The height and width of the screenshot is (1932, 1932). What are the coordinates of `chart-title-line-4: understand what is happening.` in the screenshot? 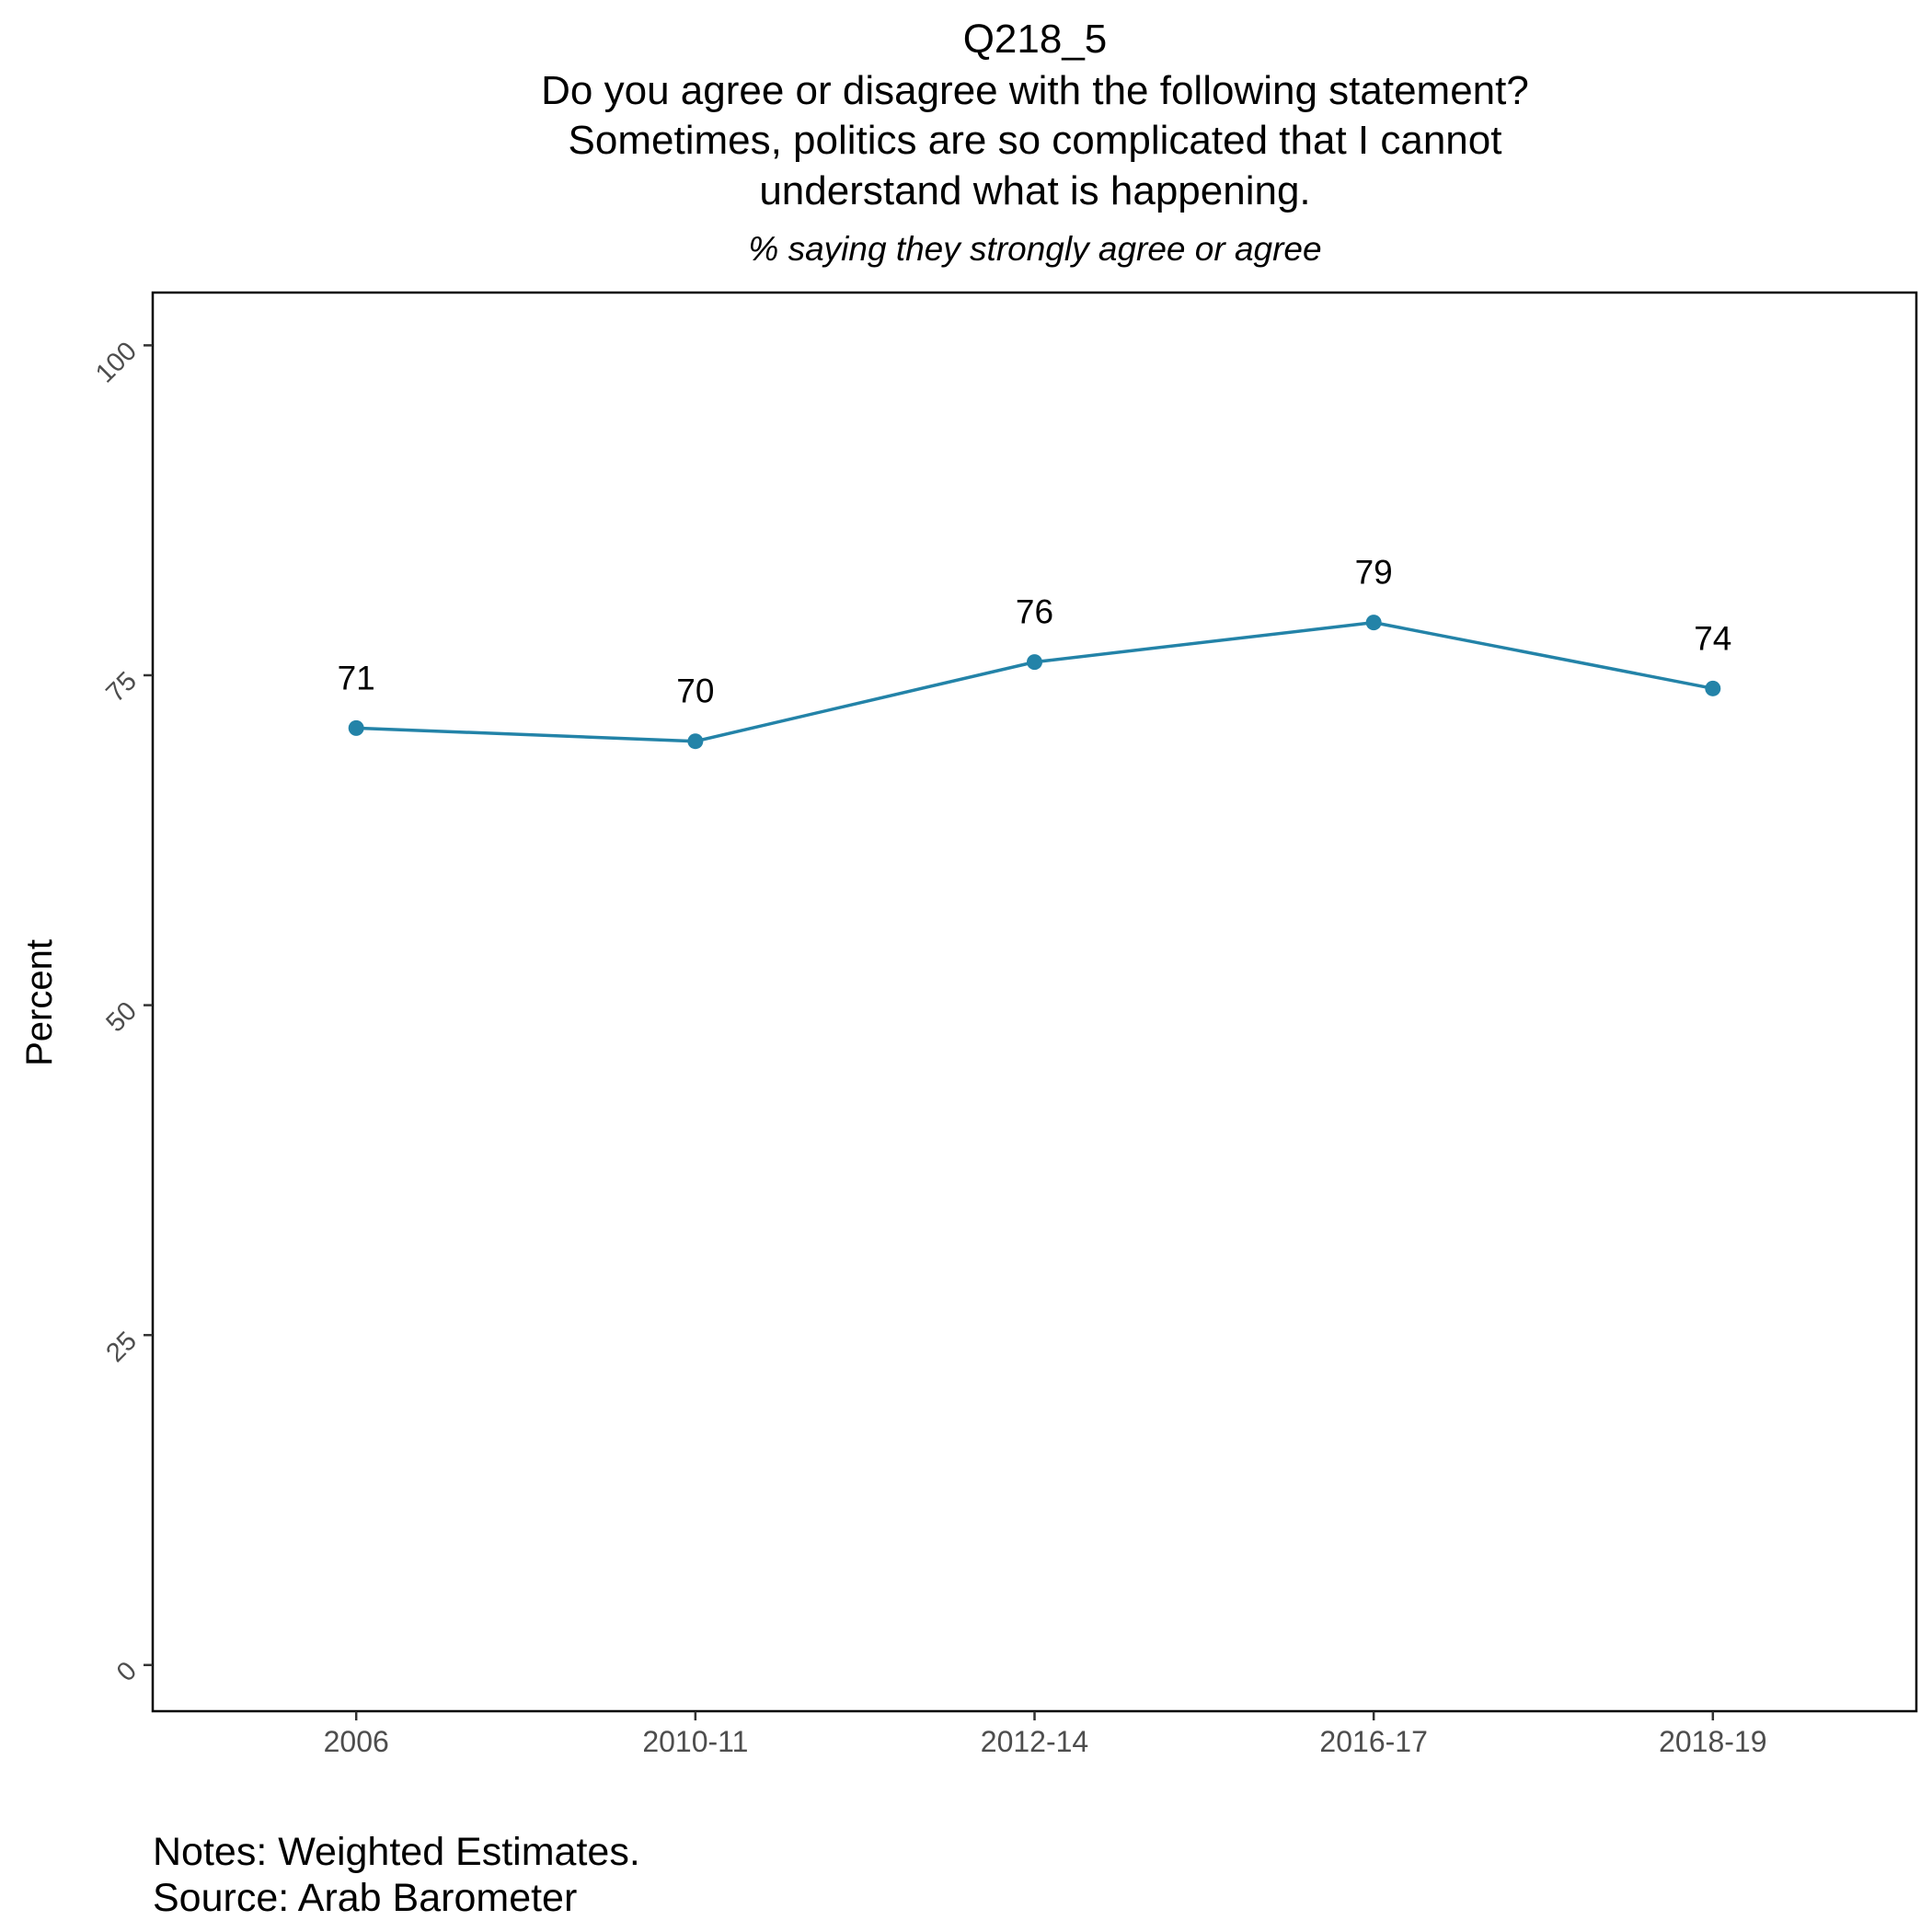 It's located at (1035, 190).